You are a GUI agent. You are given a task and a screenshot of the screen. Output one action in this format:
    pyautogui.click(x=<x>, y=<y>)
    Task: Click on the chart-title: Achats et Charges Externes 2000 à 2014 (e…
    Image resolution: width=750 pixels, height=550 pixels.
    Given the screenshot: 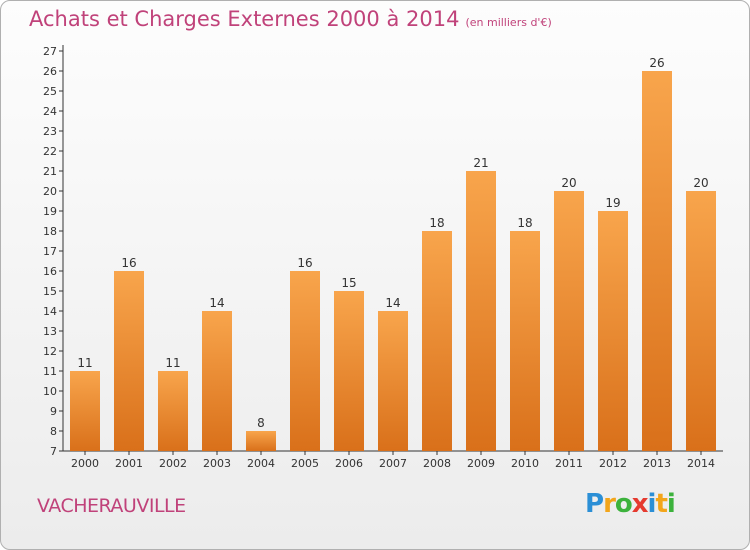 What is the action you would take?
    pyautogui.click(x=290, y=19)
    